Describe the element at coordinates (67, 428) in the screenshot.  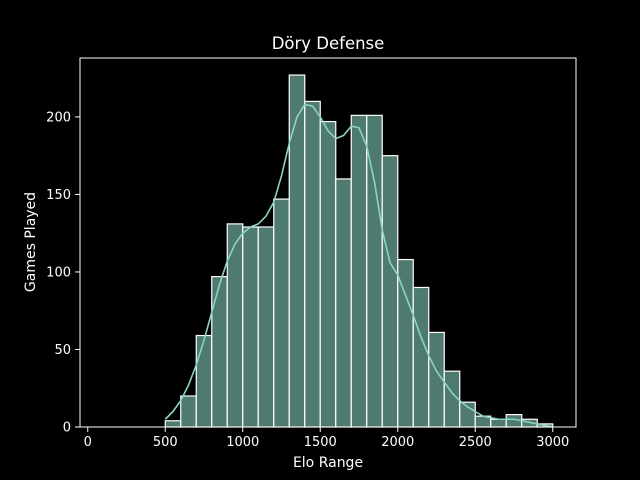
I see `y-tick-label: 0` at that location.